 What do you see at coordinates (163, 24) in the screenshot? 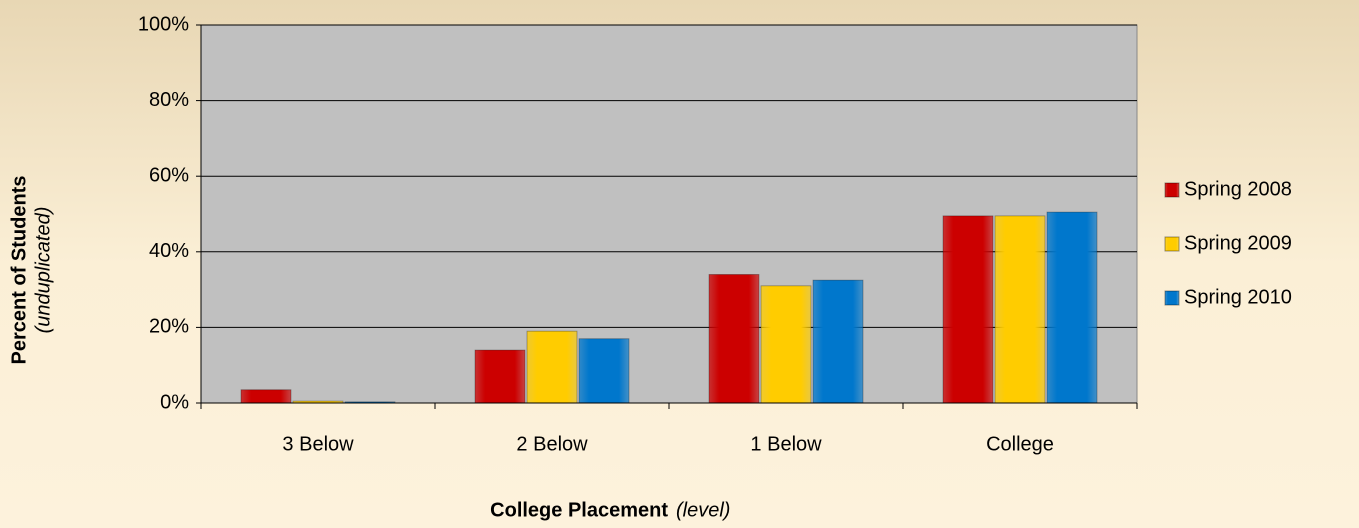
I see `y-tick-label: 100%` at bounding box center [163, 24].